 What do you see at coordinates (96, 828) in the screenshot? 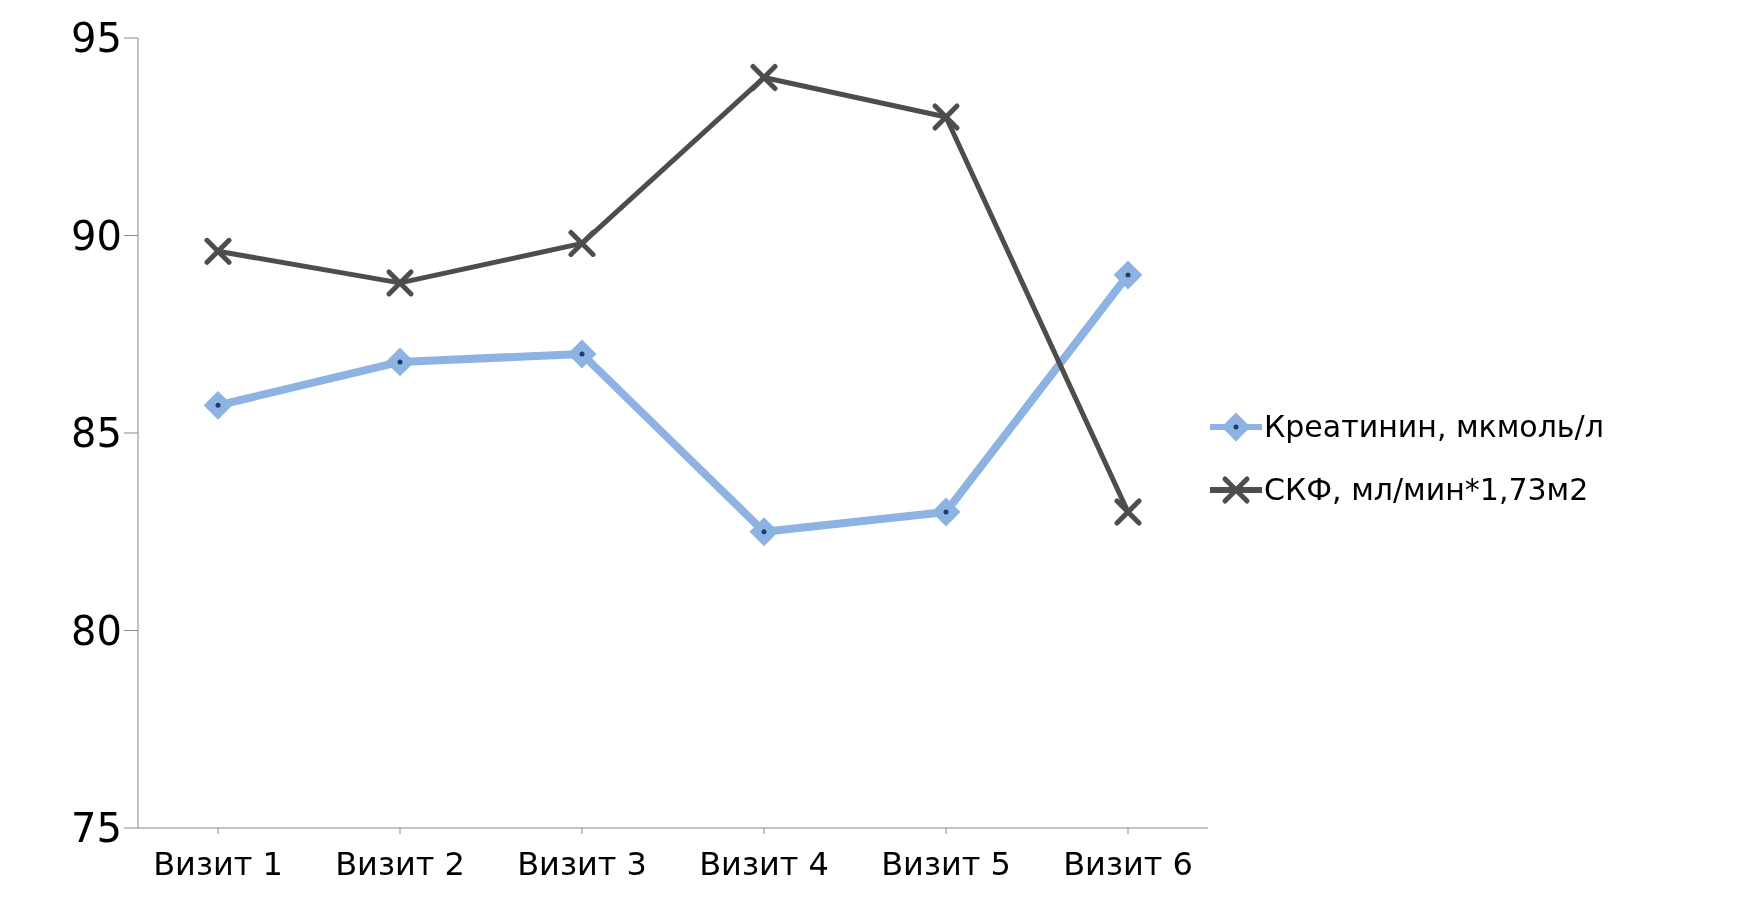
I see `y-tick-label: 75` at bounding box center [96, 828].